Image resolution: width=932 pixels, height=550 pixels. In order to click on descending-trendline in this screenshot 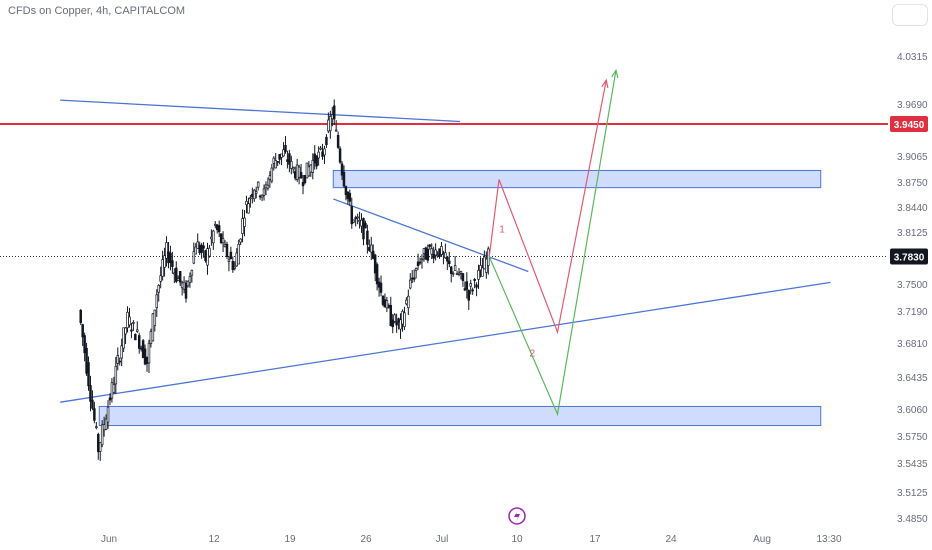, I will do `click(431, 235)`.